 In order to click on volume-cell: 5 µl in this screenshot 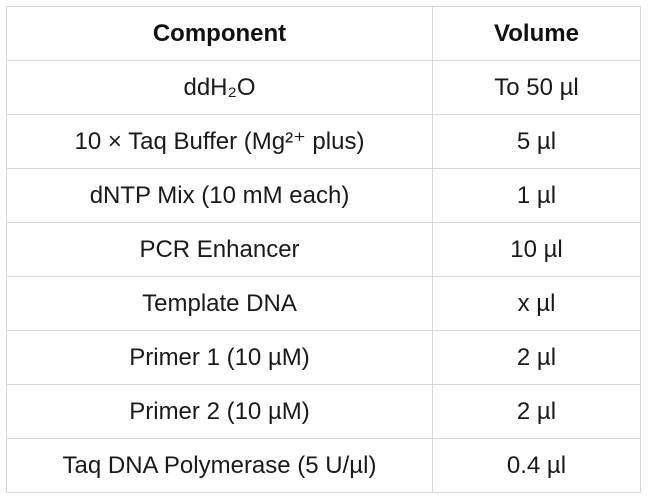, I will do `click(536, 141)`.